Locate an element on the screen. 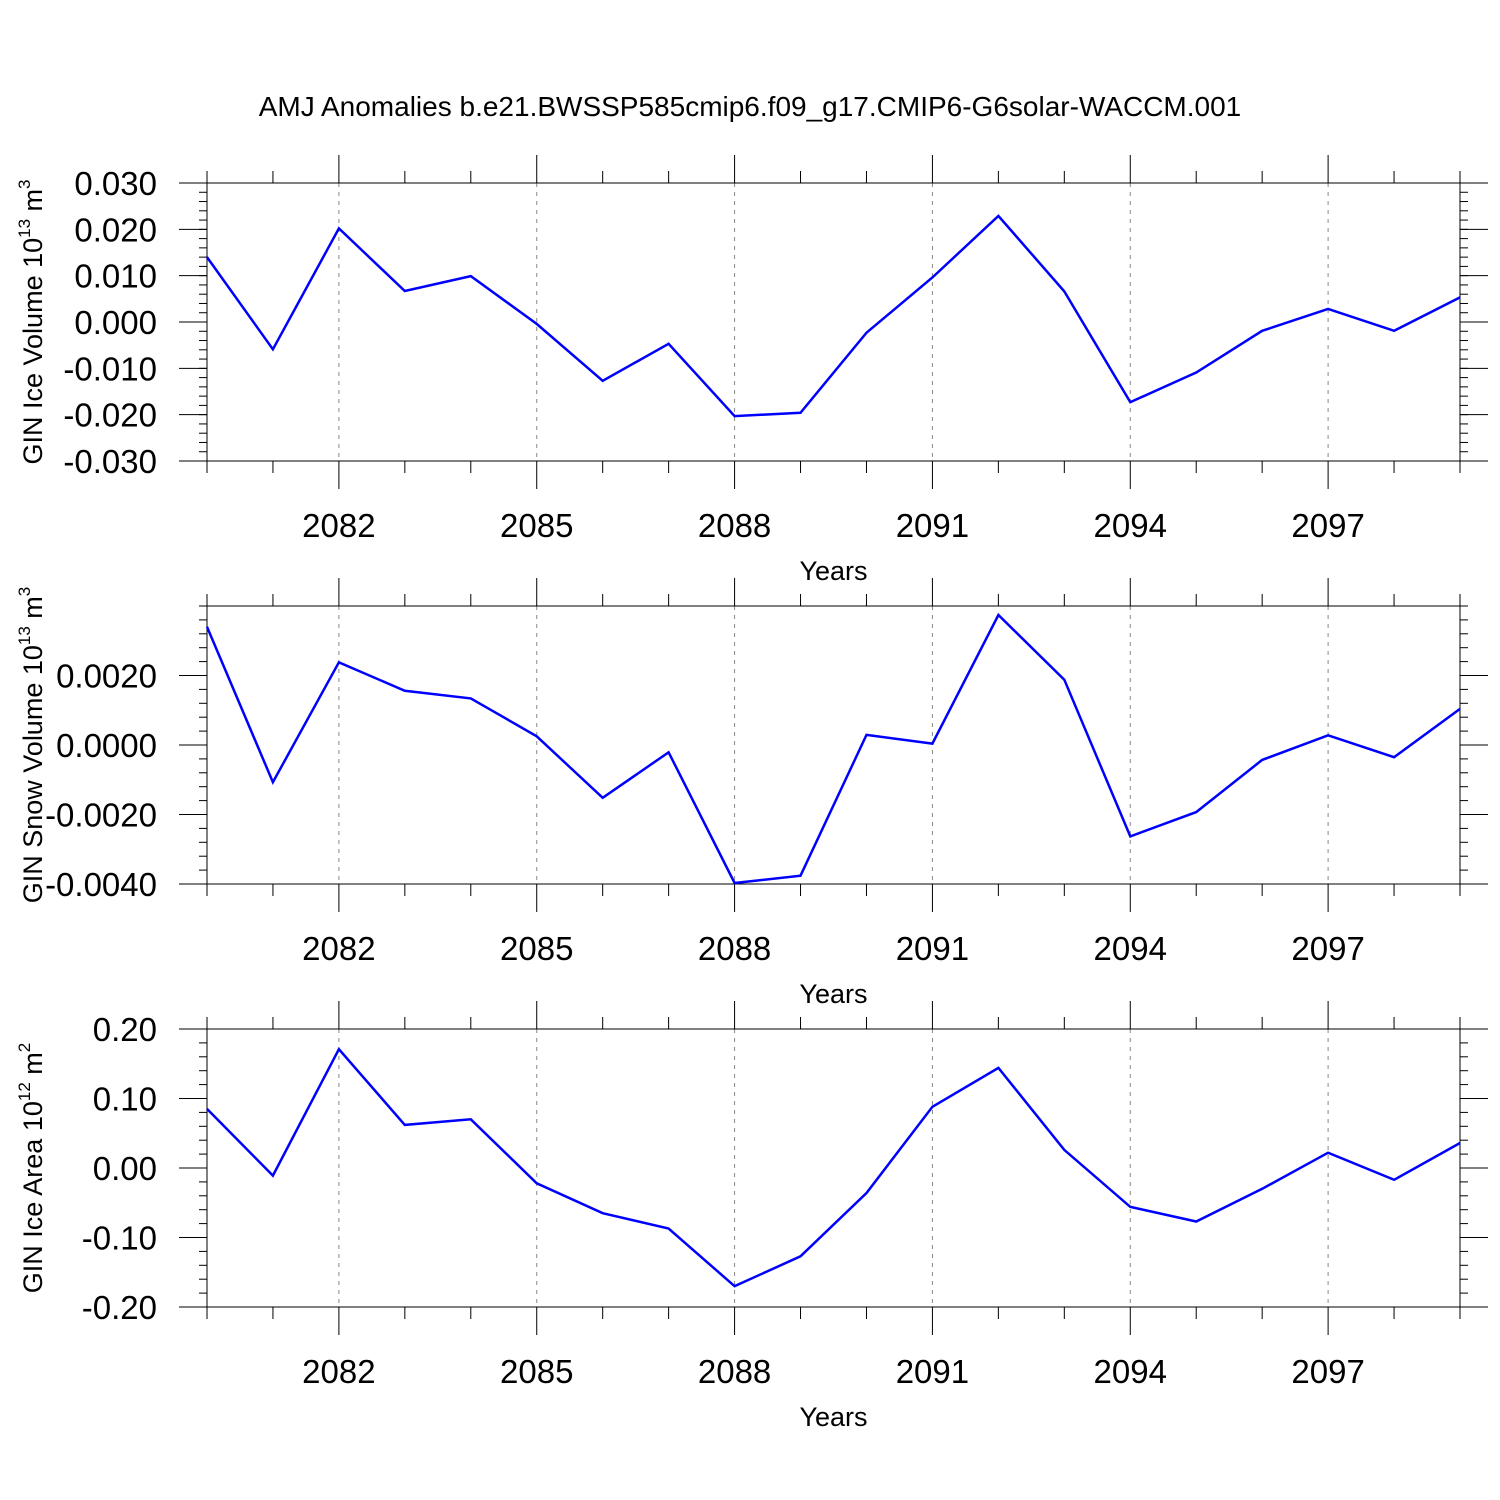 This screenshot has height=1500, width=1500. y-tick-label: -0.0040 is located at coordinates (101, 884).